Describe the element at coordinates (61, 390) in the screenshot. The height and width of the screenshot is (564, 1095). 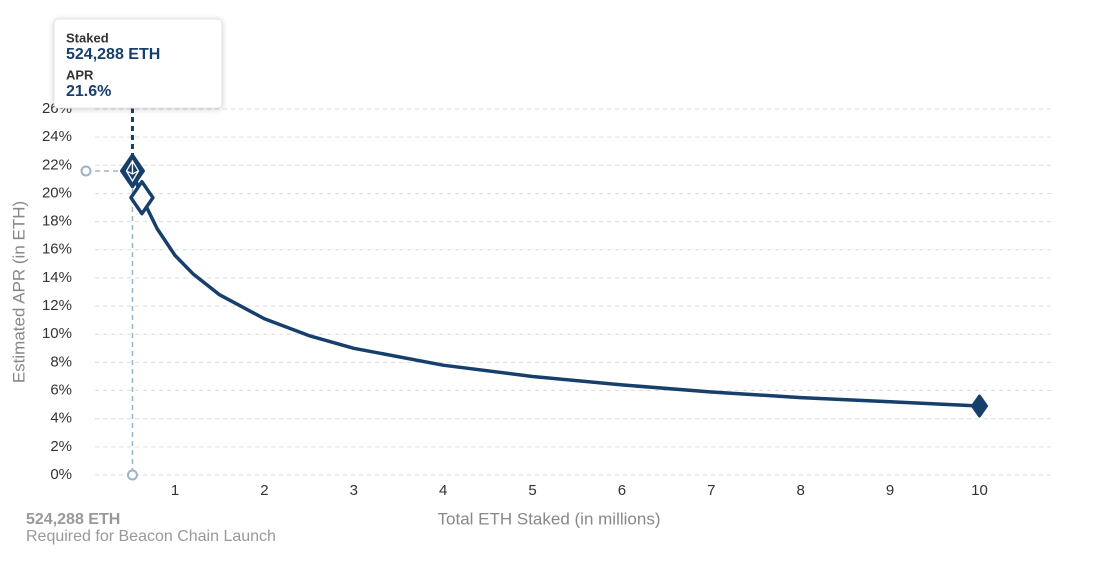
I see `y-tick-label: 6%` at that location.